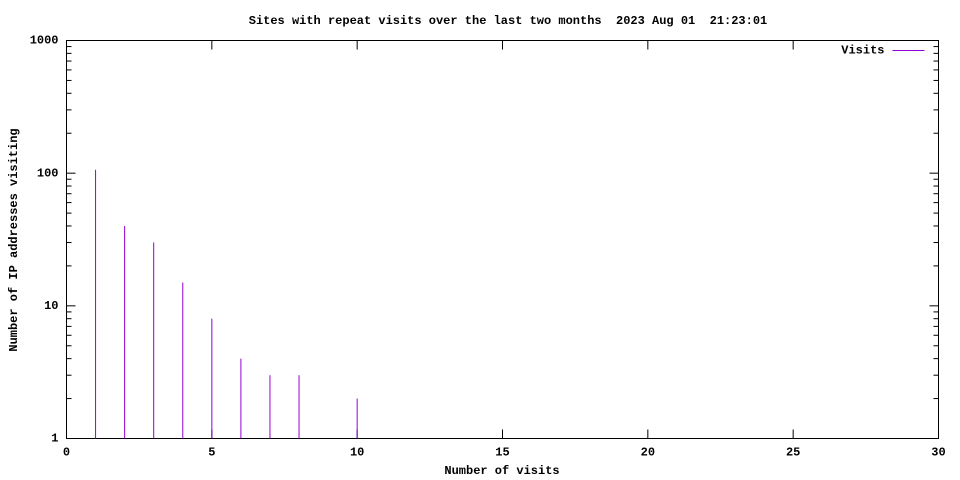  I want to click on y-tick-label: 1, so click(54, 439).